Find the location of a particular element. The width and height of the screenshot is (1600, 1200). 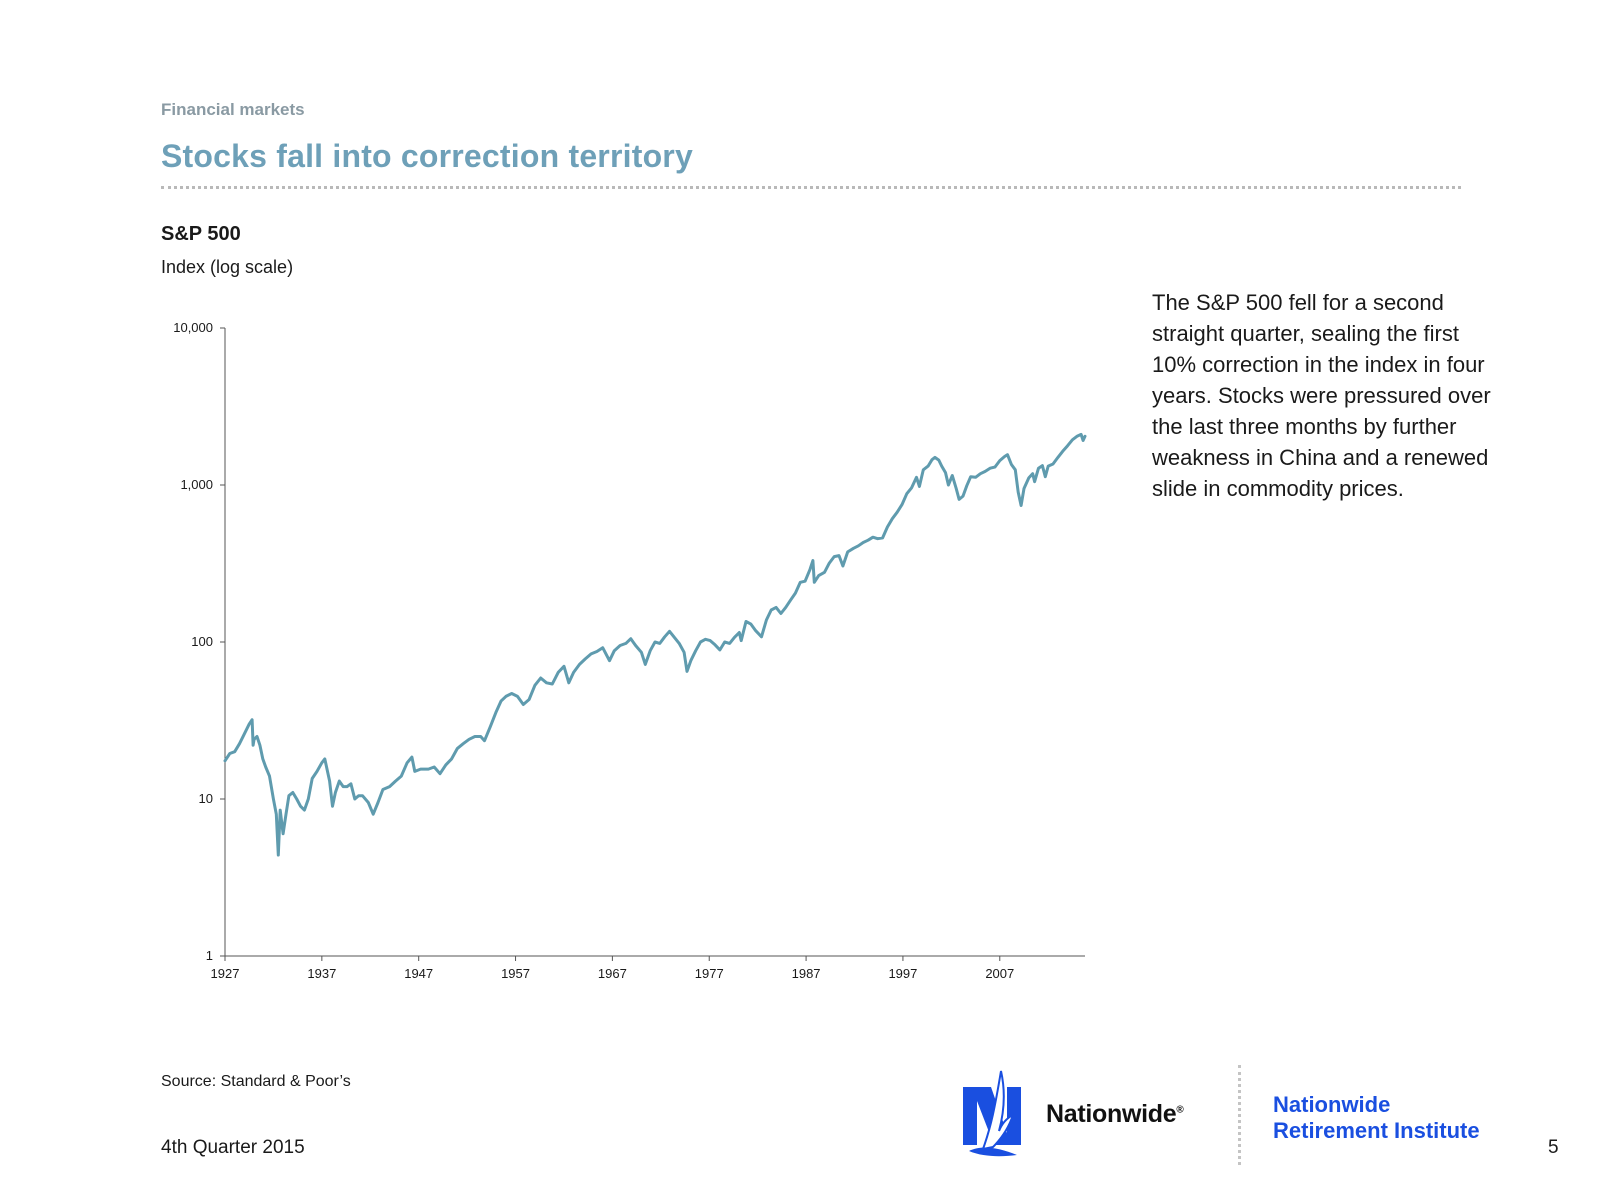

brand-wordmark: Nationwide® is located at coordinates (1115, 1114).